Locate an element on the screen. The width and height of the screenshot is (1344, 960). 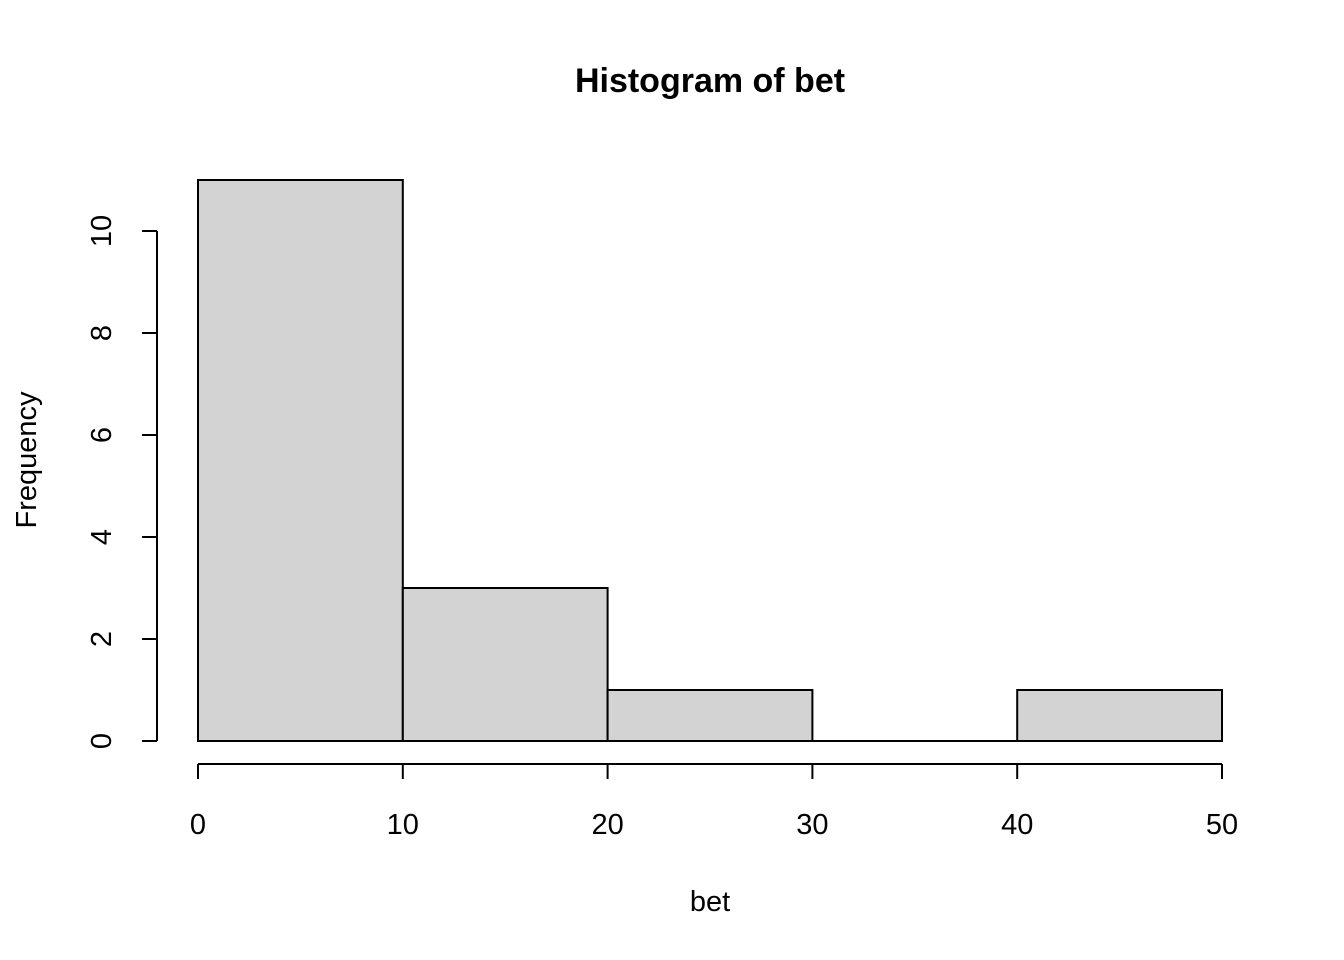
x-tick-label: 40 is located at coordinates (1017, 825).